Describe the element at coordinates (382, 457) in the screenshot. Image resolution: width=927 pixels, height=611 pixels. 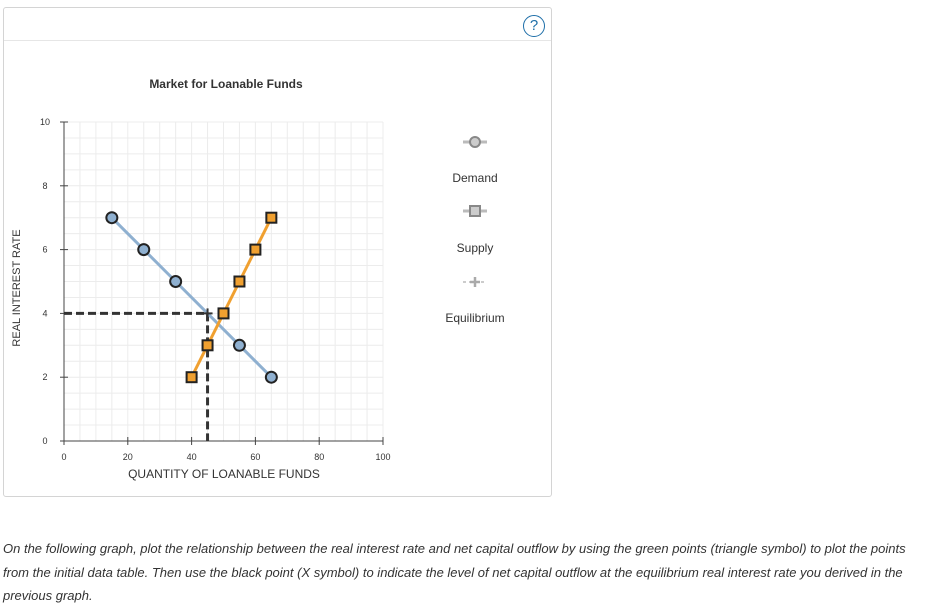
I see `x-tick-label: 100` at that location.